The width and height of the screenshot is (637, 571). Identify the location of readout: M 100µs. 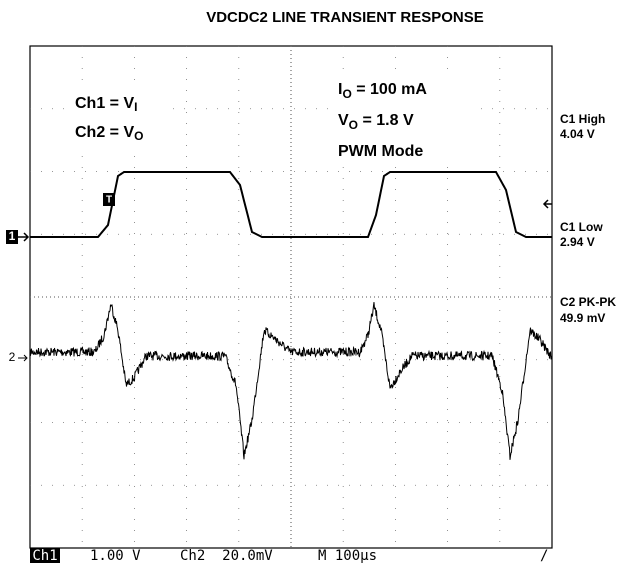
(347, 556).